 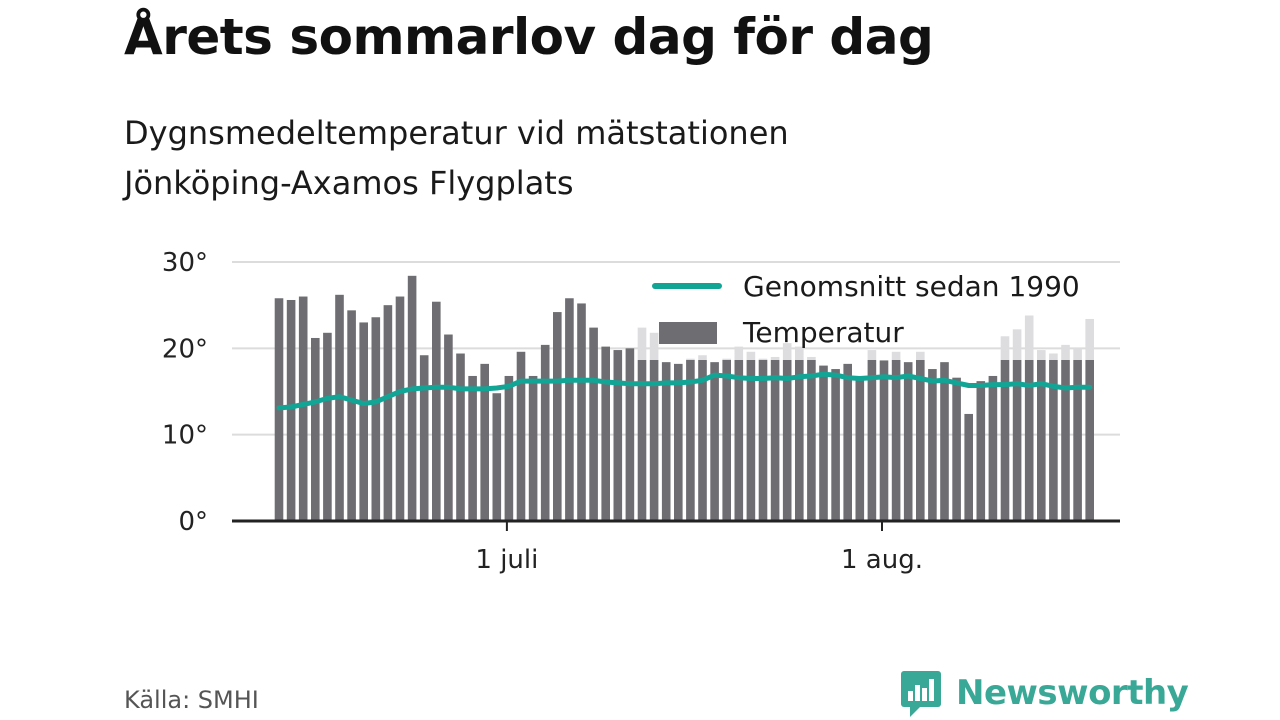 I want to click on chart-title: Årets sommarlov dag för dag, so click(x=529, y=37).